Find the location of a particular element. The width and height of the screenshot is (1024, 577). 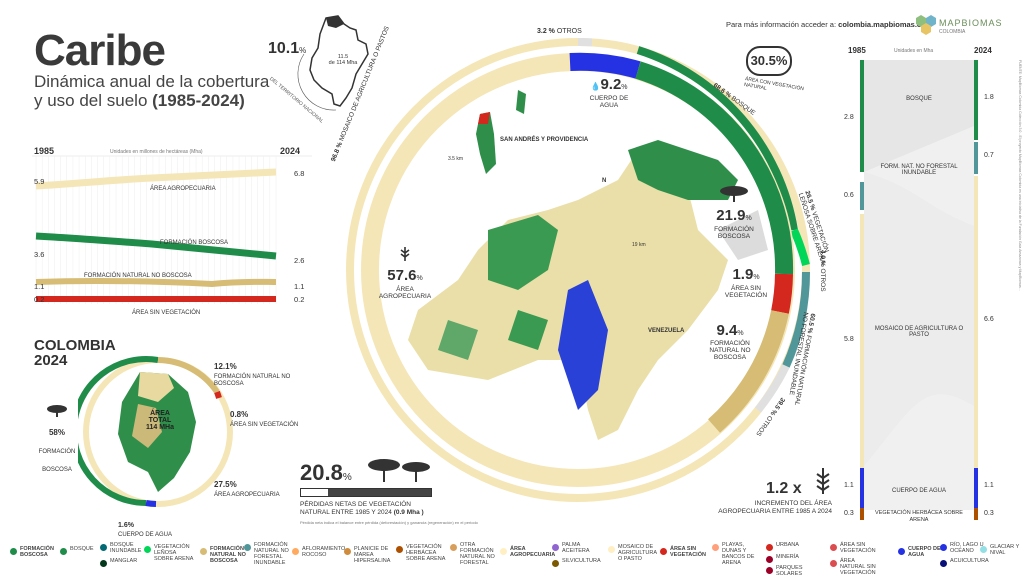

legend-item: PALMA ACEITERA is located at coordinates (576, 548).